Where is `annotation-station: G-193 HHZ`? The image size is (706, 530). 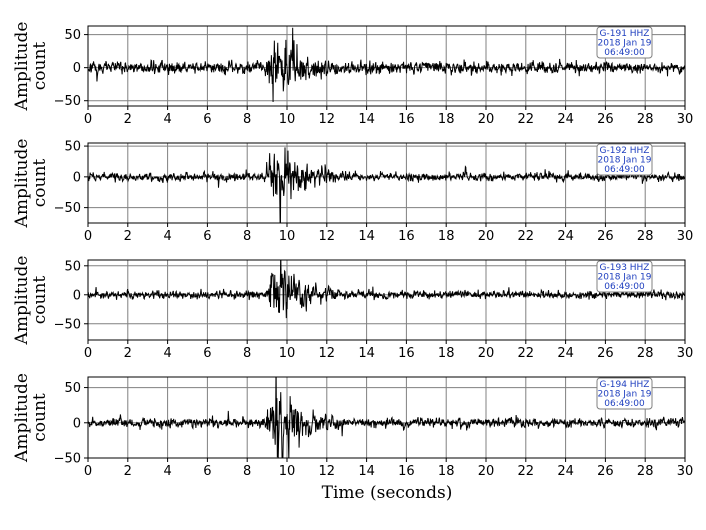
annotation-station: G-193 HHZ is located at coordinates (625, 268).